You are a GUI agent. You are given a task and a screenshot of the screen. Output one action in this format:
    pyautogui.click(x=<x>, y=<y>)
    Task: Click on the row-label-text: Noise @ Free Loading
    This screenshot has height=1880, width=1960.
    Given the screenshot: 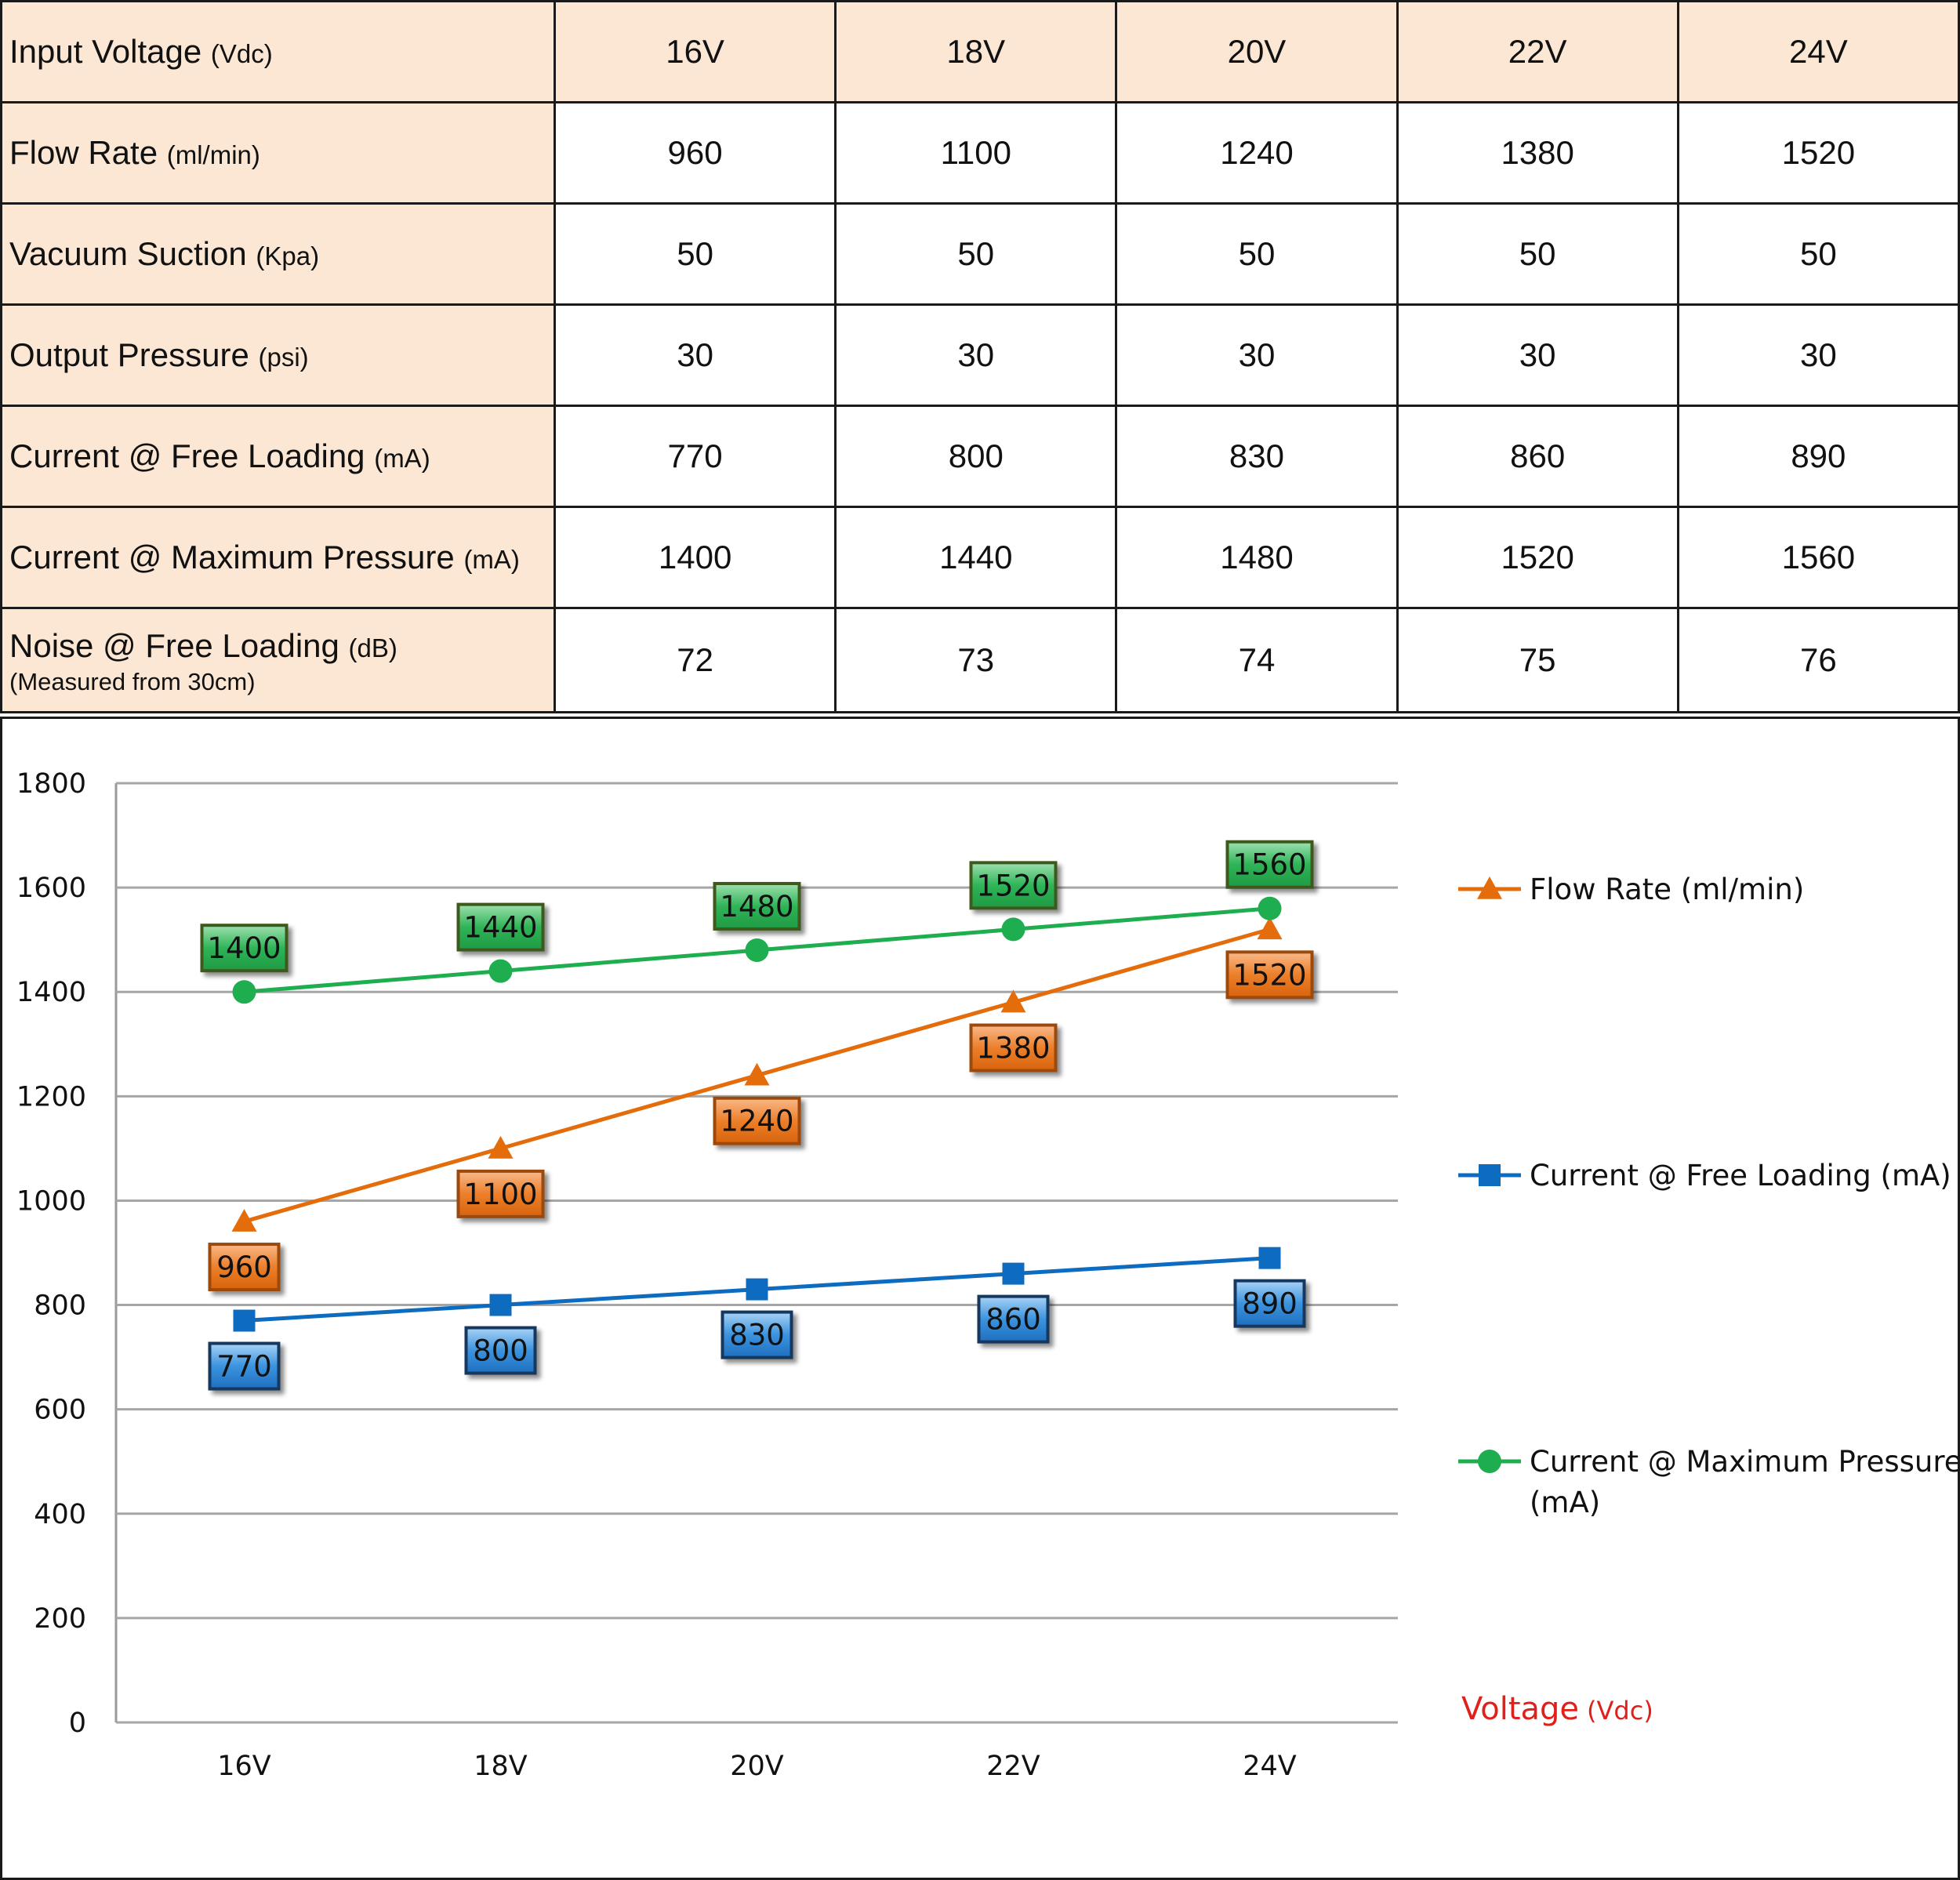 What is the action you would take?
    pyautogui.click(x=174, y=645)
    